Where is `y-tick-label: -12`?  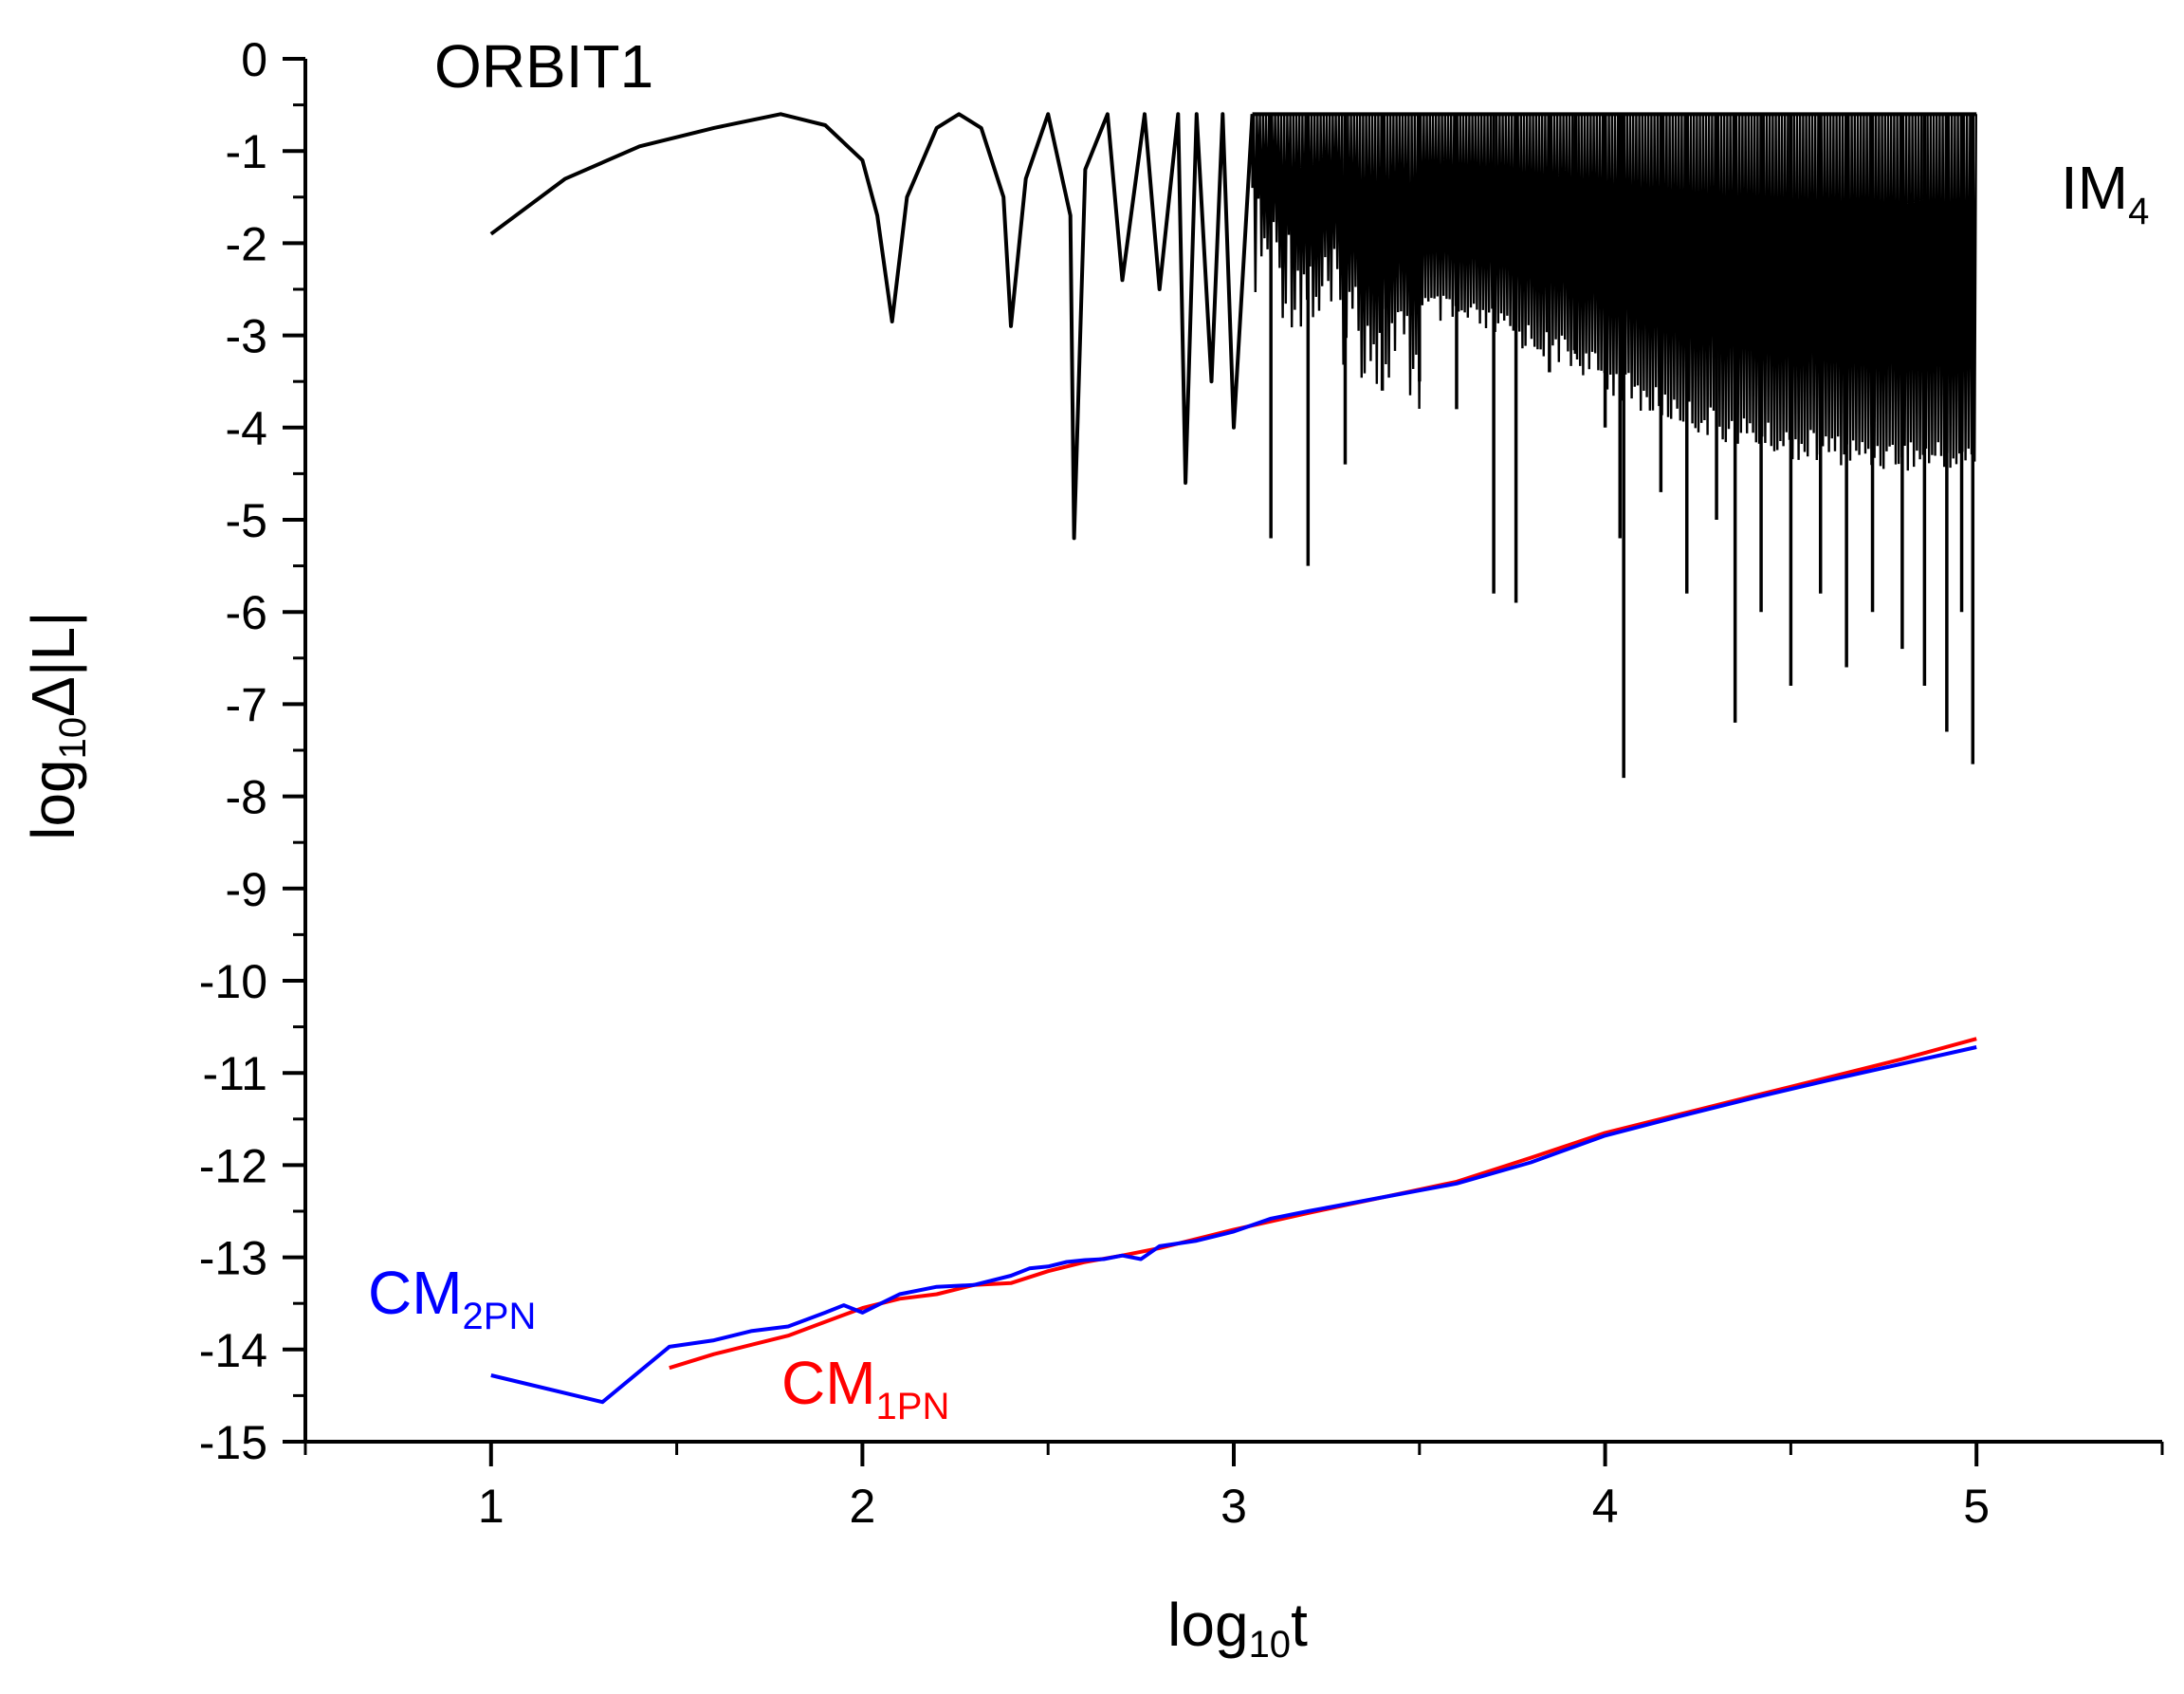
y-tick-label: -12 is located at coordinates (233, 1165).